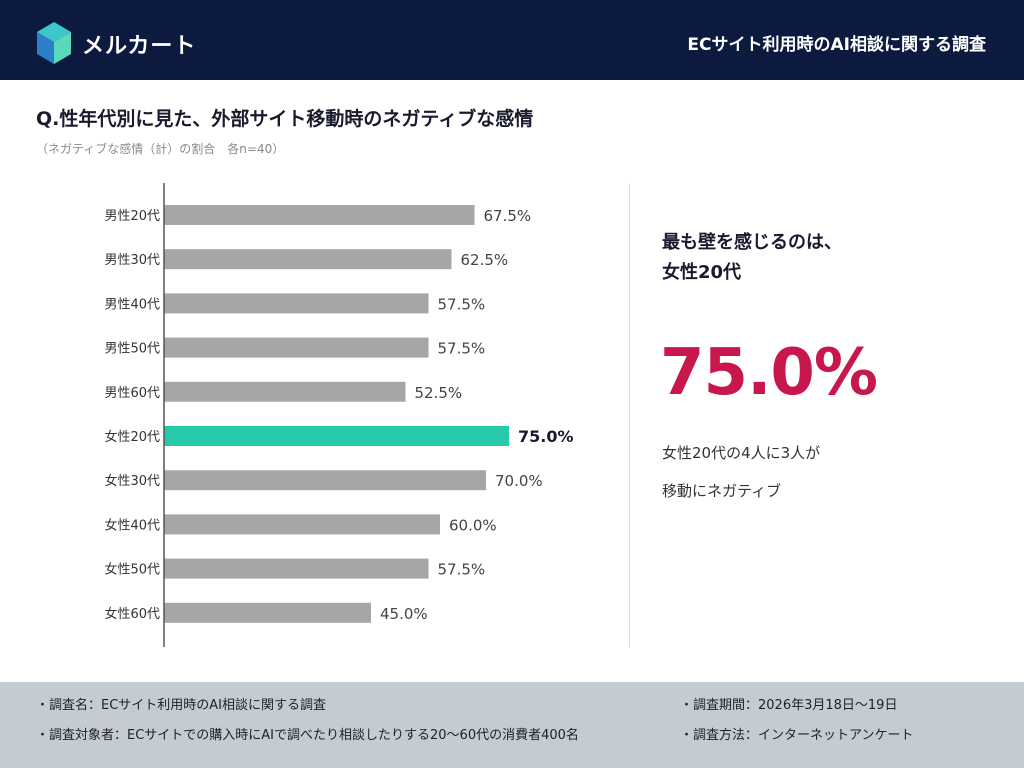 Image resolution: width=1024 pixels, height=768 pixels. What do you see at coordinates (132, 525) in the screenshot?
I see `category-label-8: 女性40代` at bounding box center [132, 525].